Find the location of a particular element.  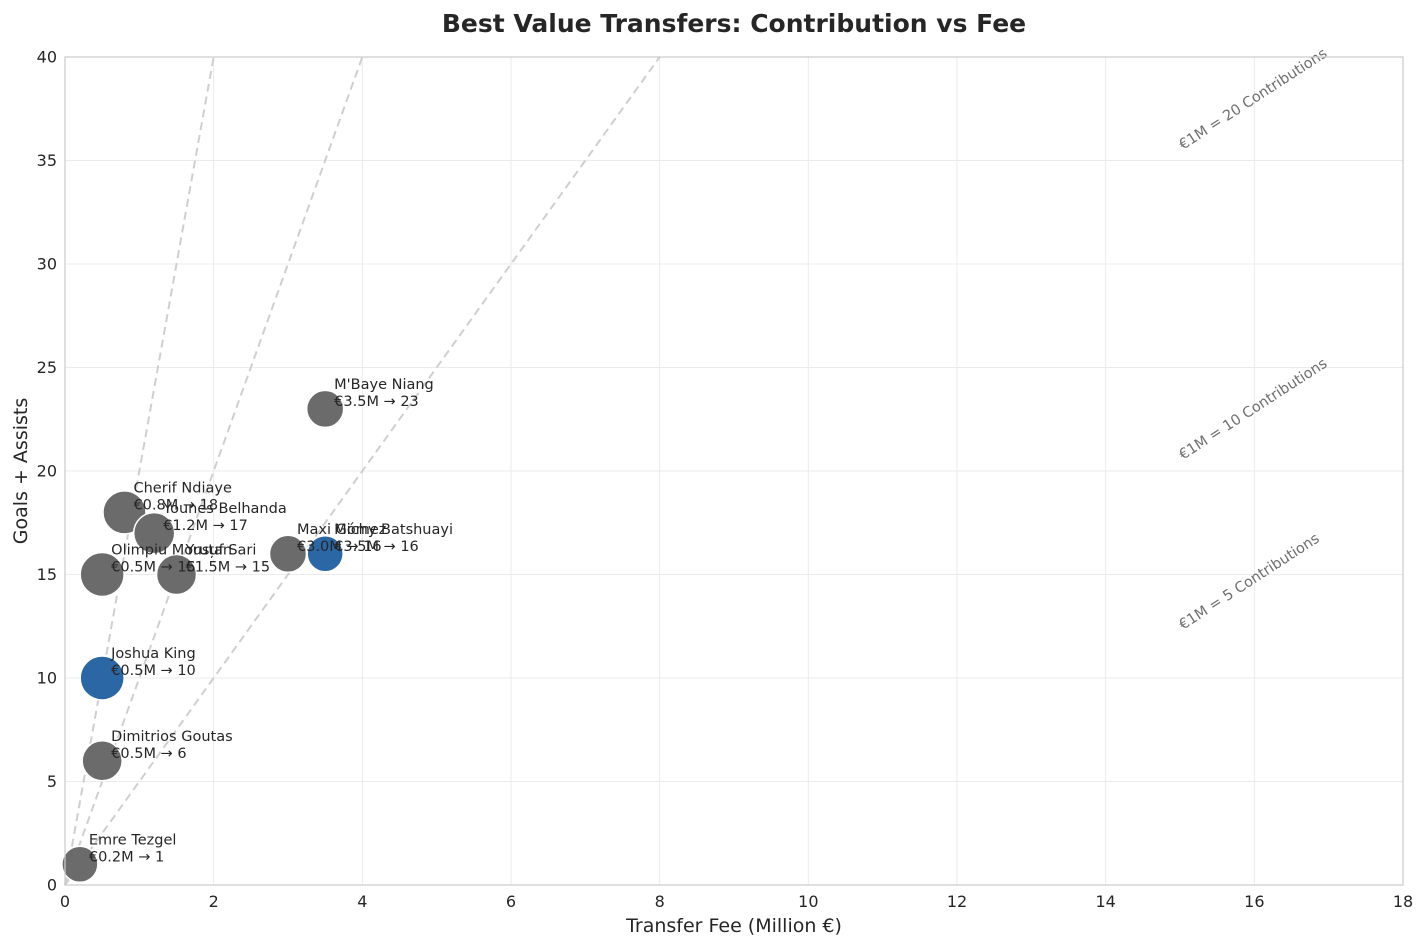

x-tick-label: 2 is located at coordinates (214, 901).